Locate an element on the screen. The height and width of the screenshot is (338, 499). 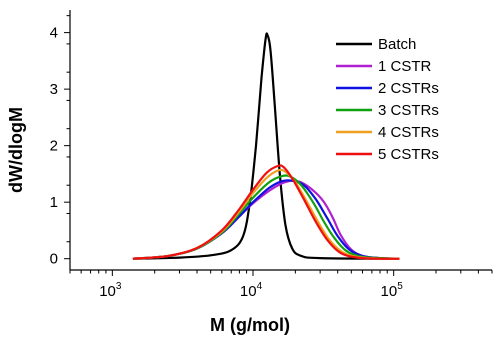
legend-label-2-cstrs: 2 CSTRs is located at coordinates (408, 88).